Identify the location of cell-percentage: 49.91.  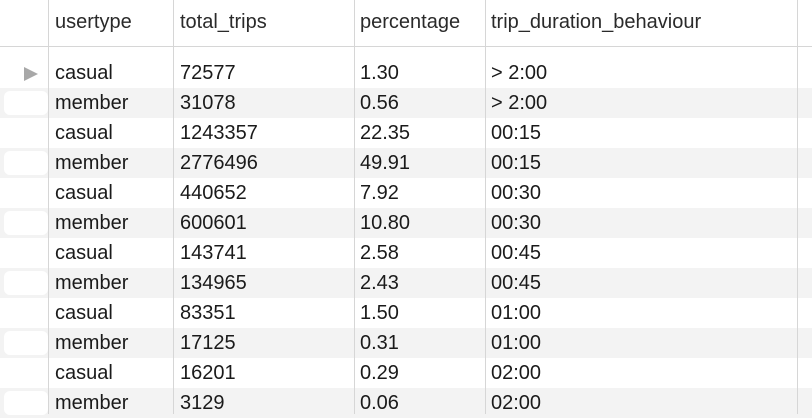
(385, 163).